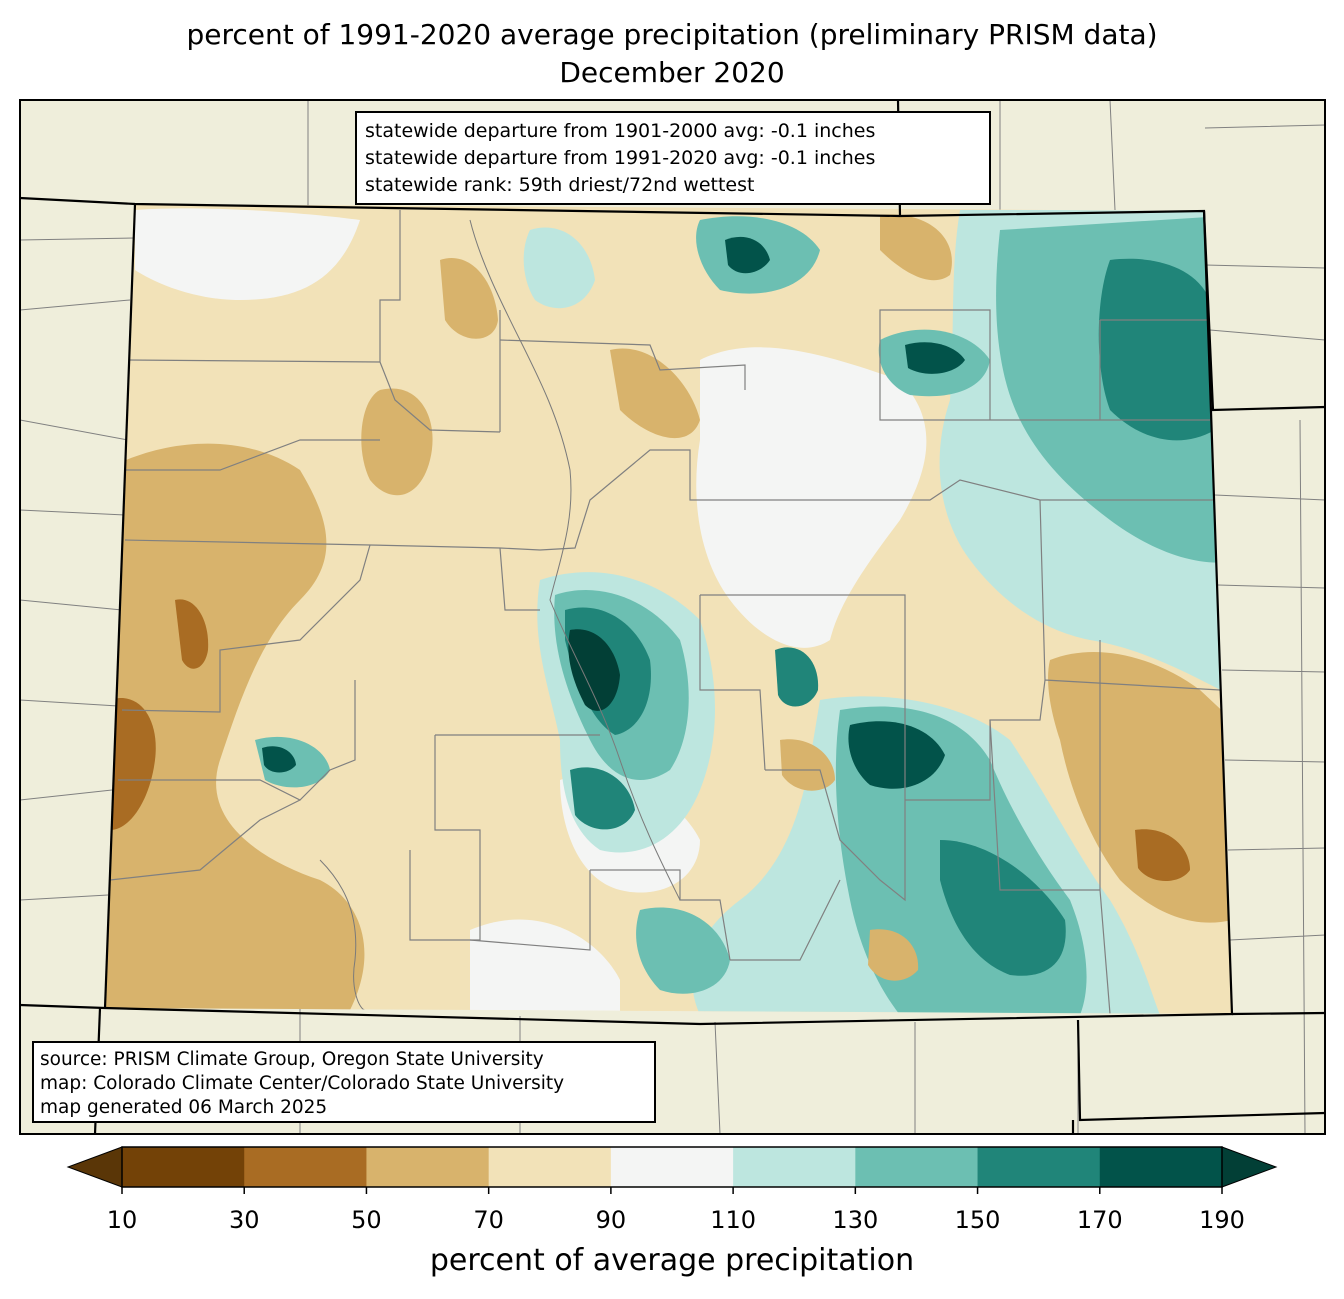 The image size is (1344, 1299). Describe the element at coordinates (1222, 1220) in the screenshot. I see `colorbar-tick-label: 190` at that location.